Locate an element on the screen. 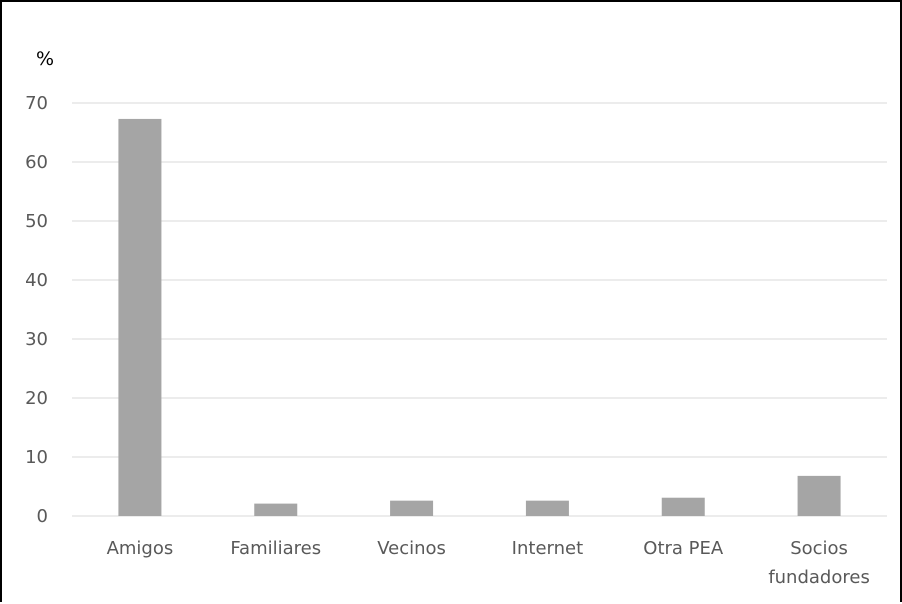 This screenshot has height=604, width=902. y-tick-label: 70 is located at coordinates (36, 103).